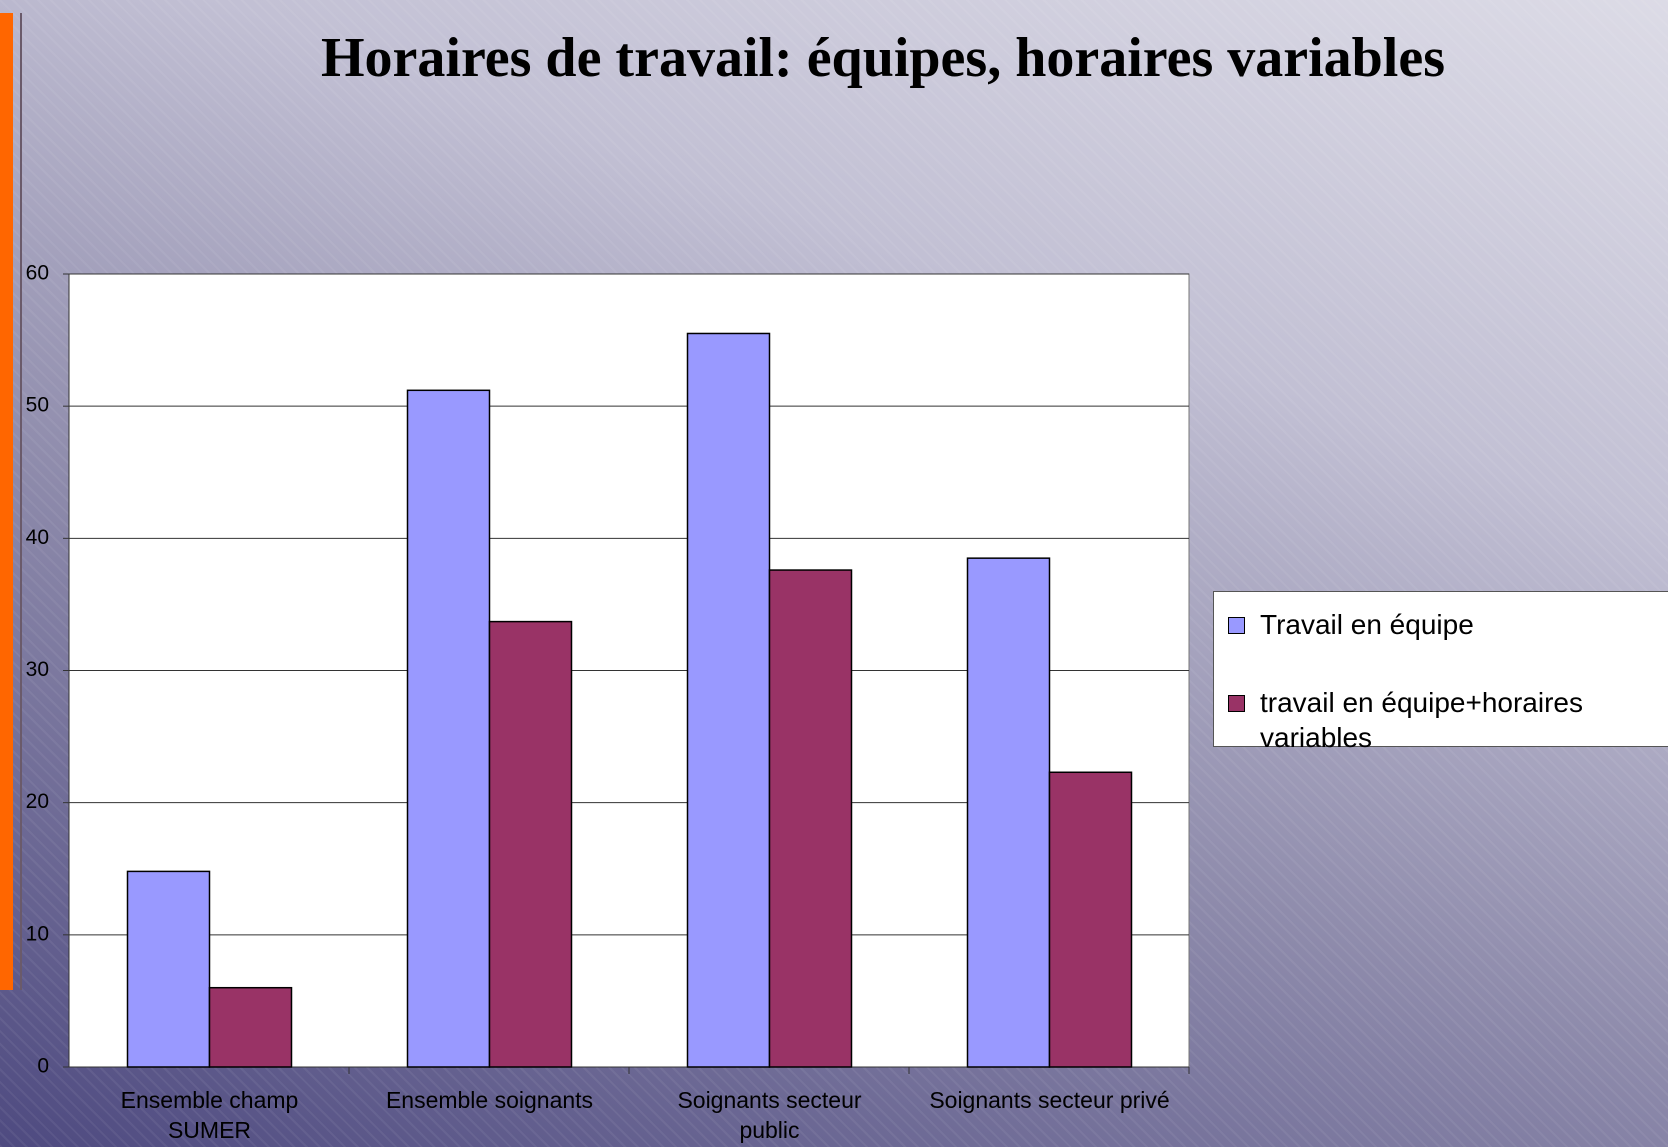  What do you see at coordinates (489, 1100) in the screenshot?
I see `x-tick-label: Ensemble soignants` at bounding box center [489, 1100].